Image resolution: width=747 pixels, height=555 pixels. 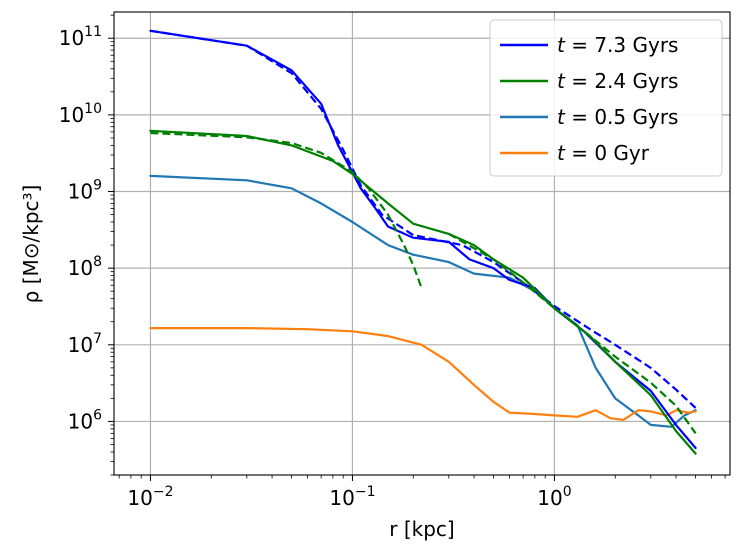 What do you see at coordinates (617, 117) in the screenshot?
I see `legend-label: t = 0.5 Gyrs` at bounding box center [617, 117].